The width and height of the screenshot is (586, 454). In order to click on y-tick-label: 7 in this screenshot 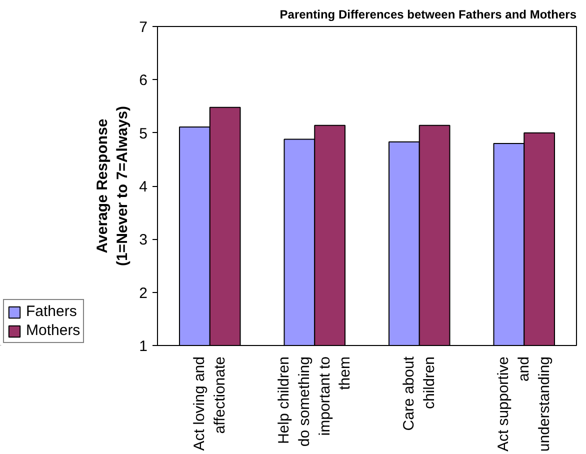, I will do `click(143, 27)`.